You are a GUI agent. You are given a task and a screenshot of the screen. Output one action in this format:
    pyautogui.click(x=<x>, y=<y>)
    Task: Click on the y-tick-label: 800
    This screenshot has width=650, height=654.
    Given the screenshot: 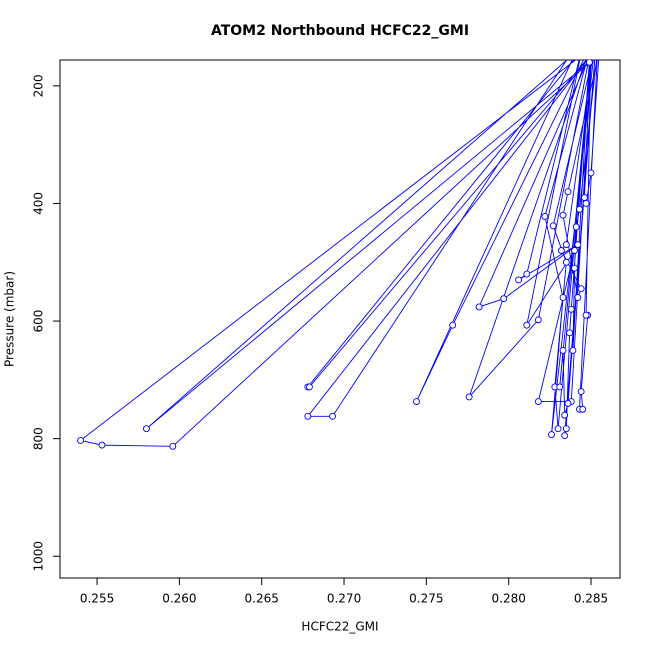 What is the action you would take?
    pyautogui.click(x=39, y=438)
    